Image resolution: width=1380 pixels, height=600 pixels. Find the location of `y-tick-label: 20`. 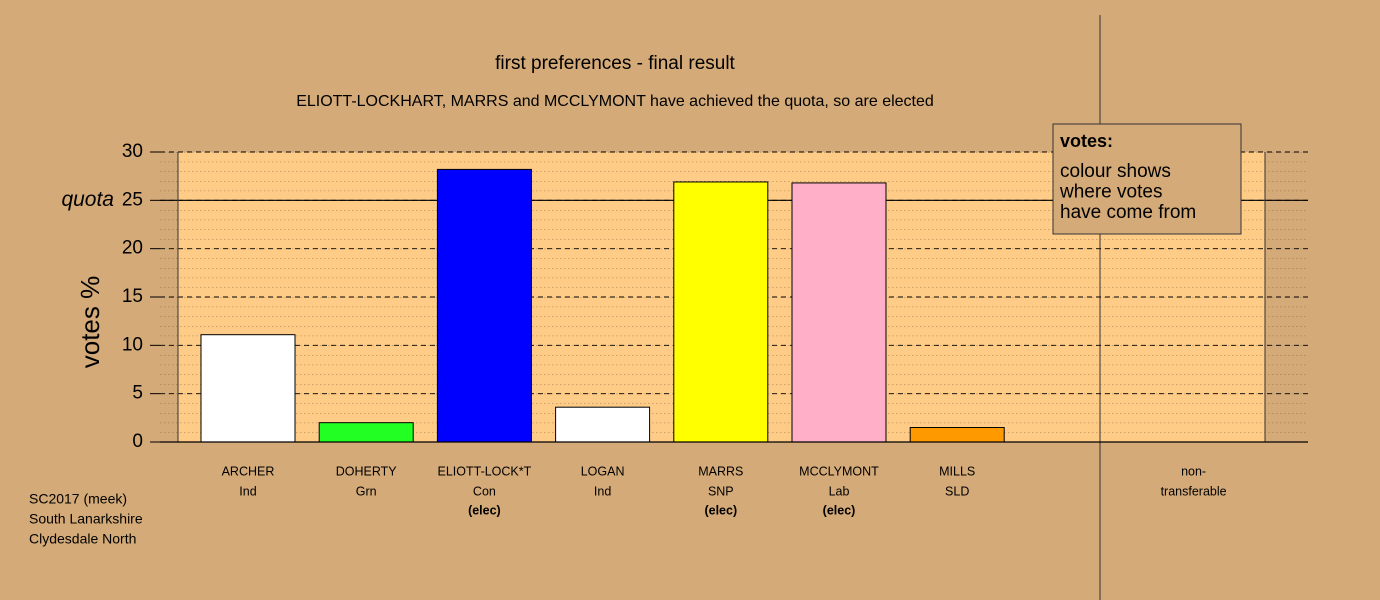

y-tick-label: 20 is located at coordinates (132, 248).